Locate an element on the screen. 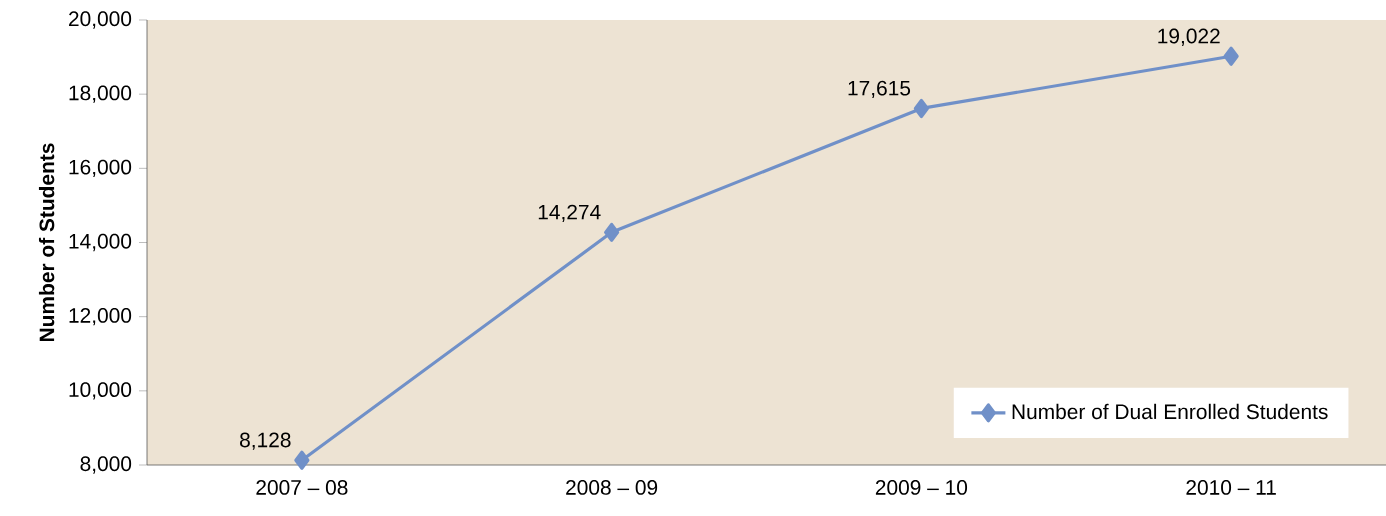  y-tick-label: 8,000 is located at coordinates (106, 465).